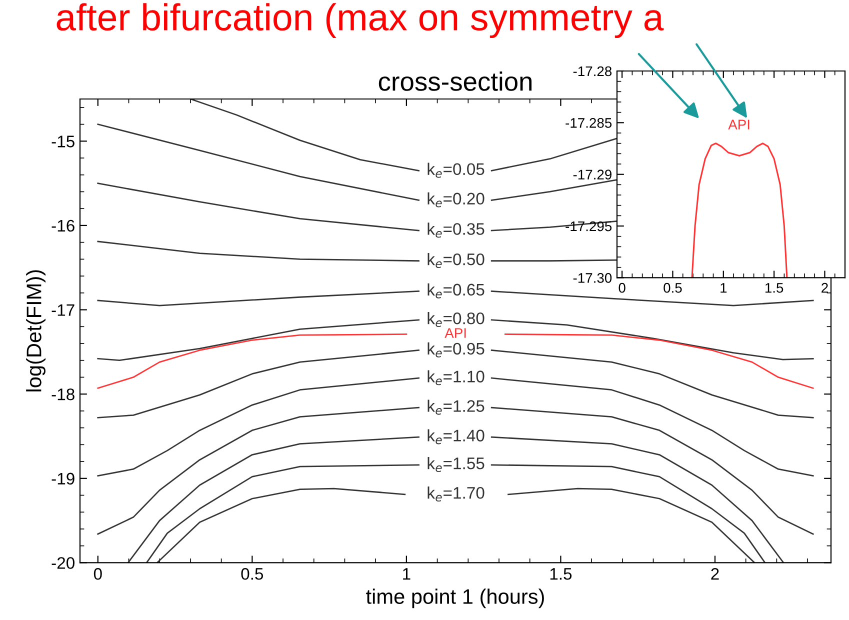 The width and height of the screenshot is (849, 620). Describe the element at coordinates (456, 407) in the screenshot. I see `series-label: k$_{e}$=1.25` at that location.